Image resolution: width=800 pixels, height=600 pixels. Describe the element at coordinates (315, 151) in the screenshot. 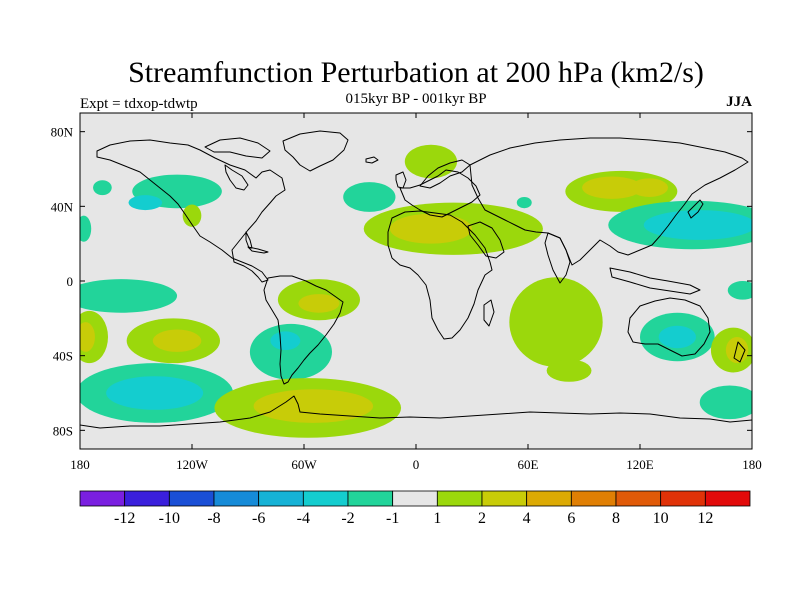

I see `coastline-greenland` at that location.